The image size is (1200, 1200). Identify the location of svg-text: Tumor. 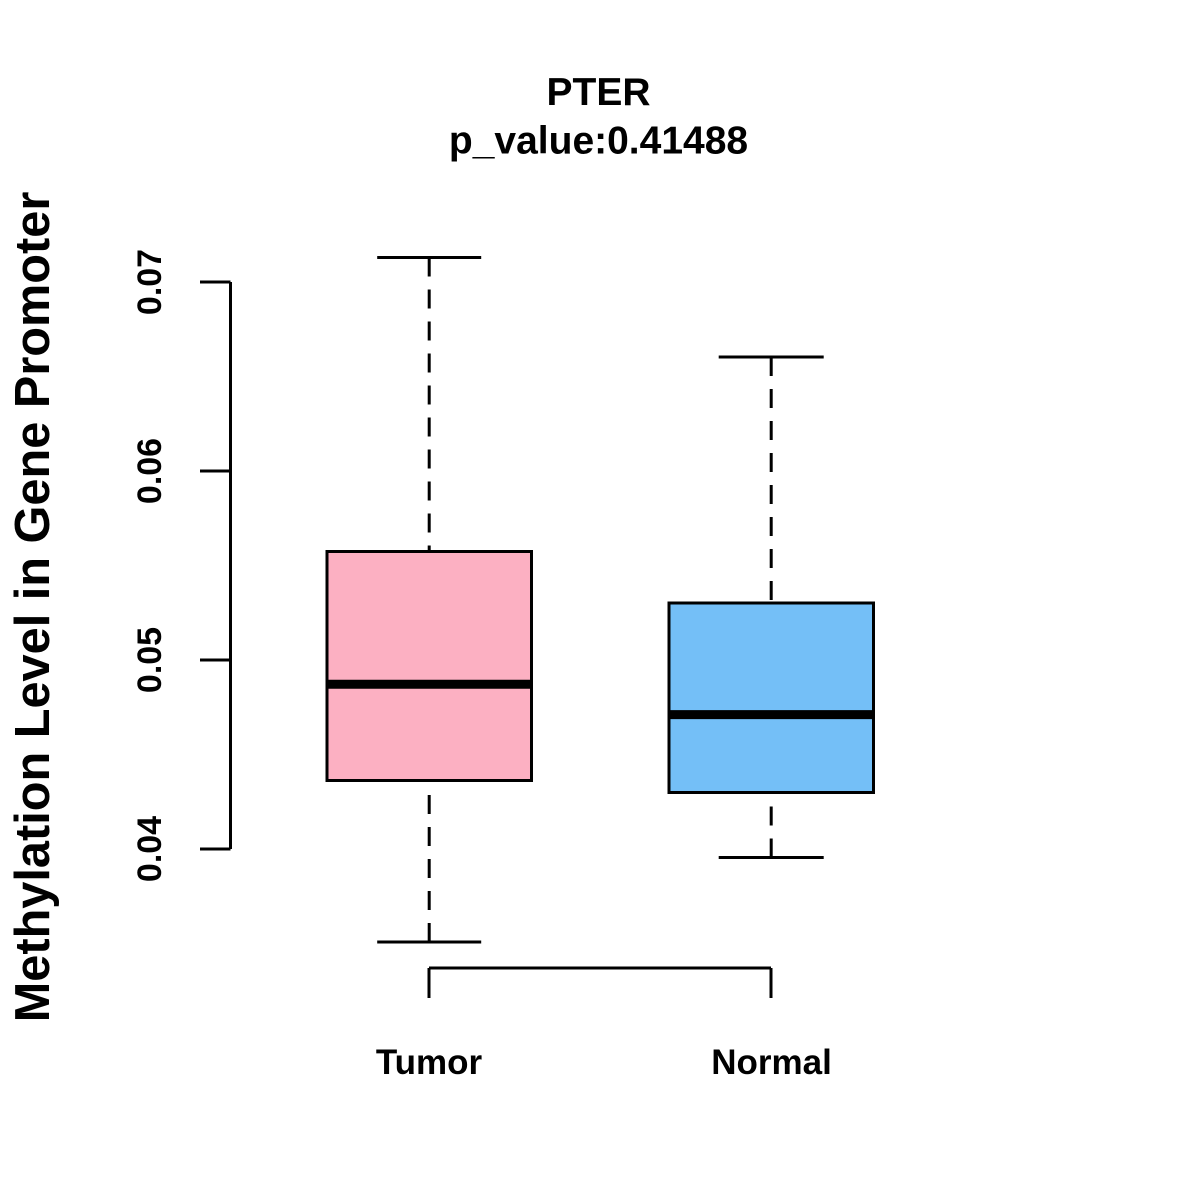
(429, 1062).